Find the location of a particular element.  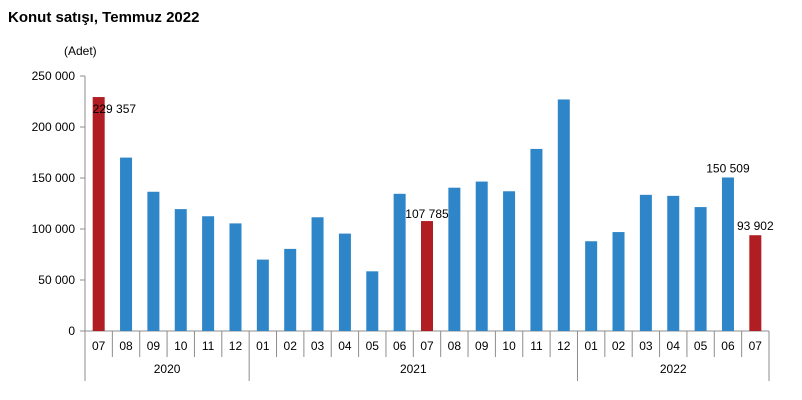

y-tick-label: 150 000 is located at coordinates (54, 178).